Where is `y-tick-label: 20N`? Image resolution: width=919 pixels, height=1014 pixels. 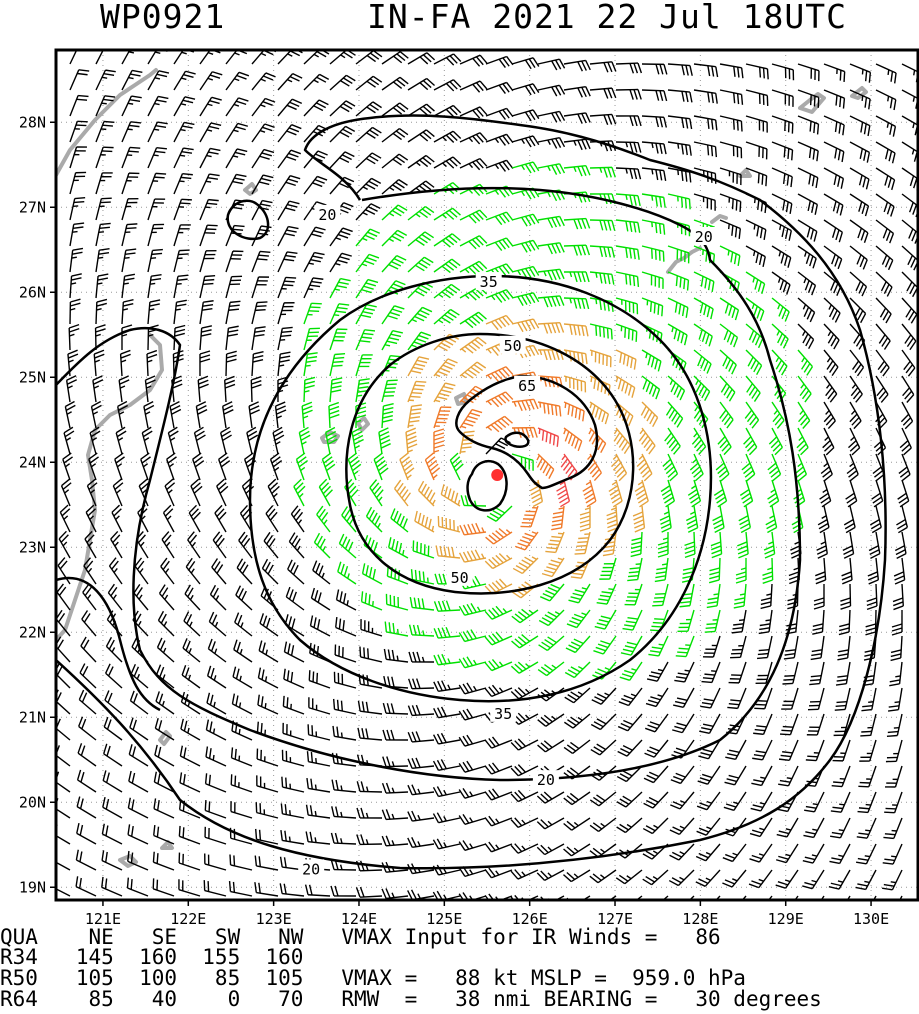 y-tick-label: 20N is located at coordinates (32, 802).